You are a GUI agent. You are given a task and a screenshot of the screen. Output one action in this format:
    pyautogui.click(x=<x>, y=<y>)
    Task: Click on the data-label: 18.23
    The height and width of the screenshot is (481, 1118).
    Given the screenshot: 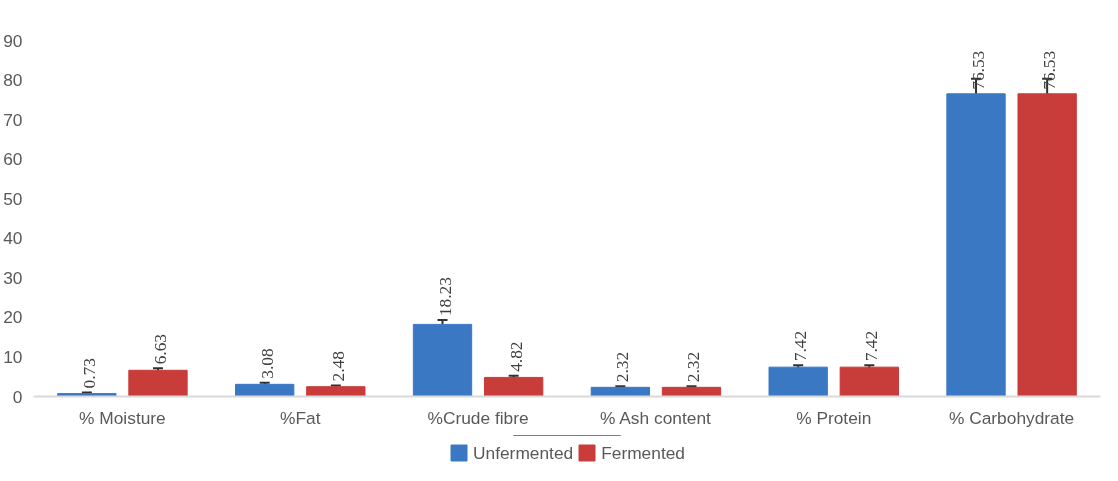 What is the action you would take?
    pyautogui.click(x=445, y=297)
    